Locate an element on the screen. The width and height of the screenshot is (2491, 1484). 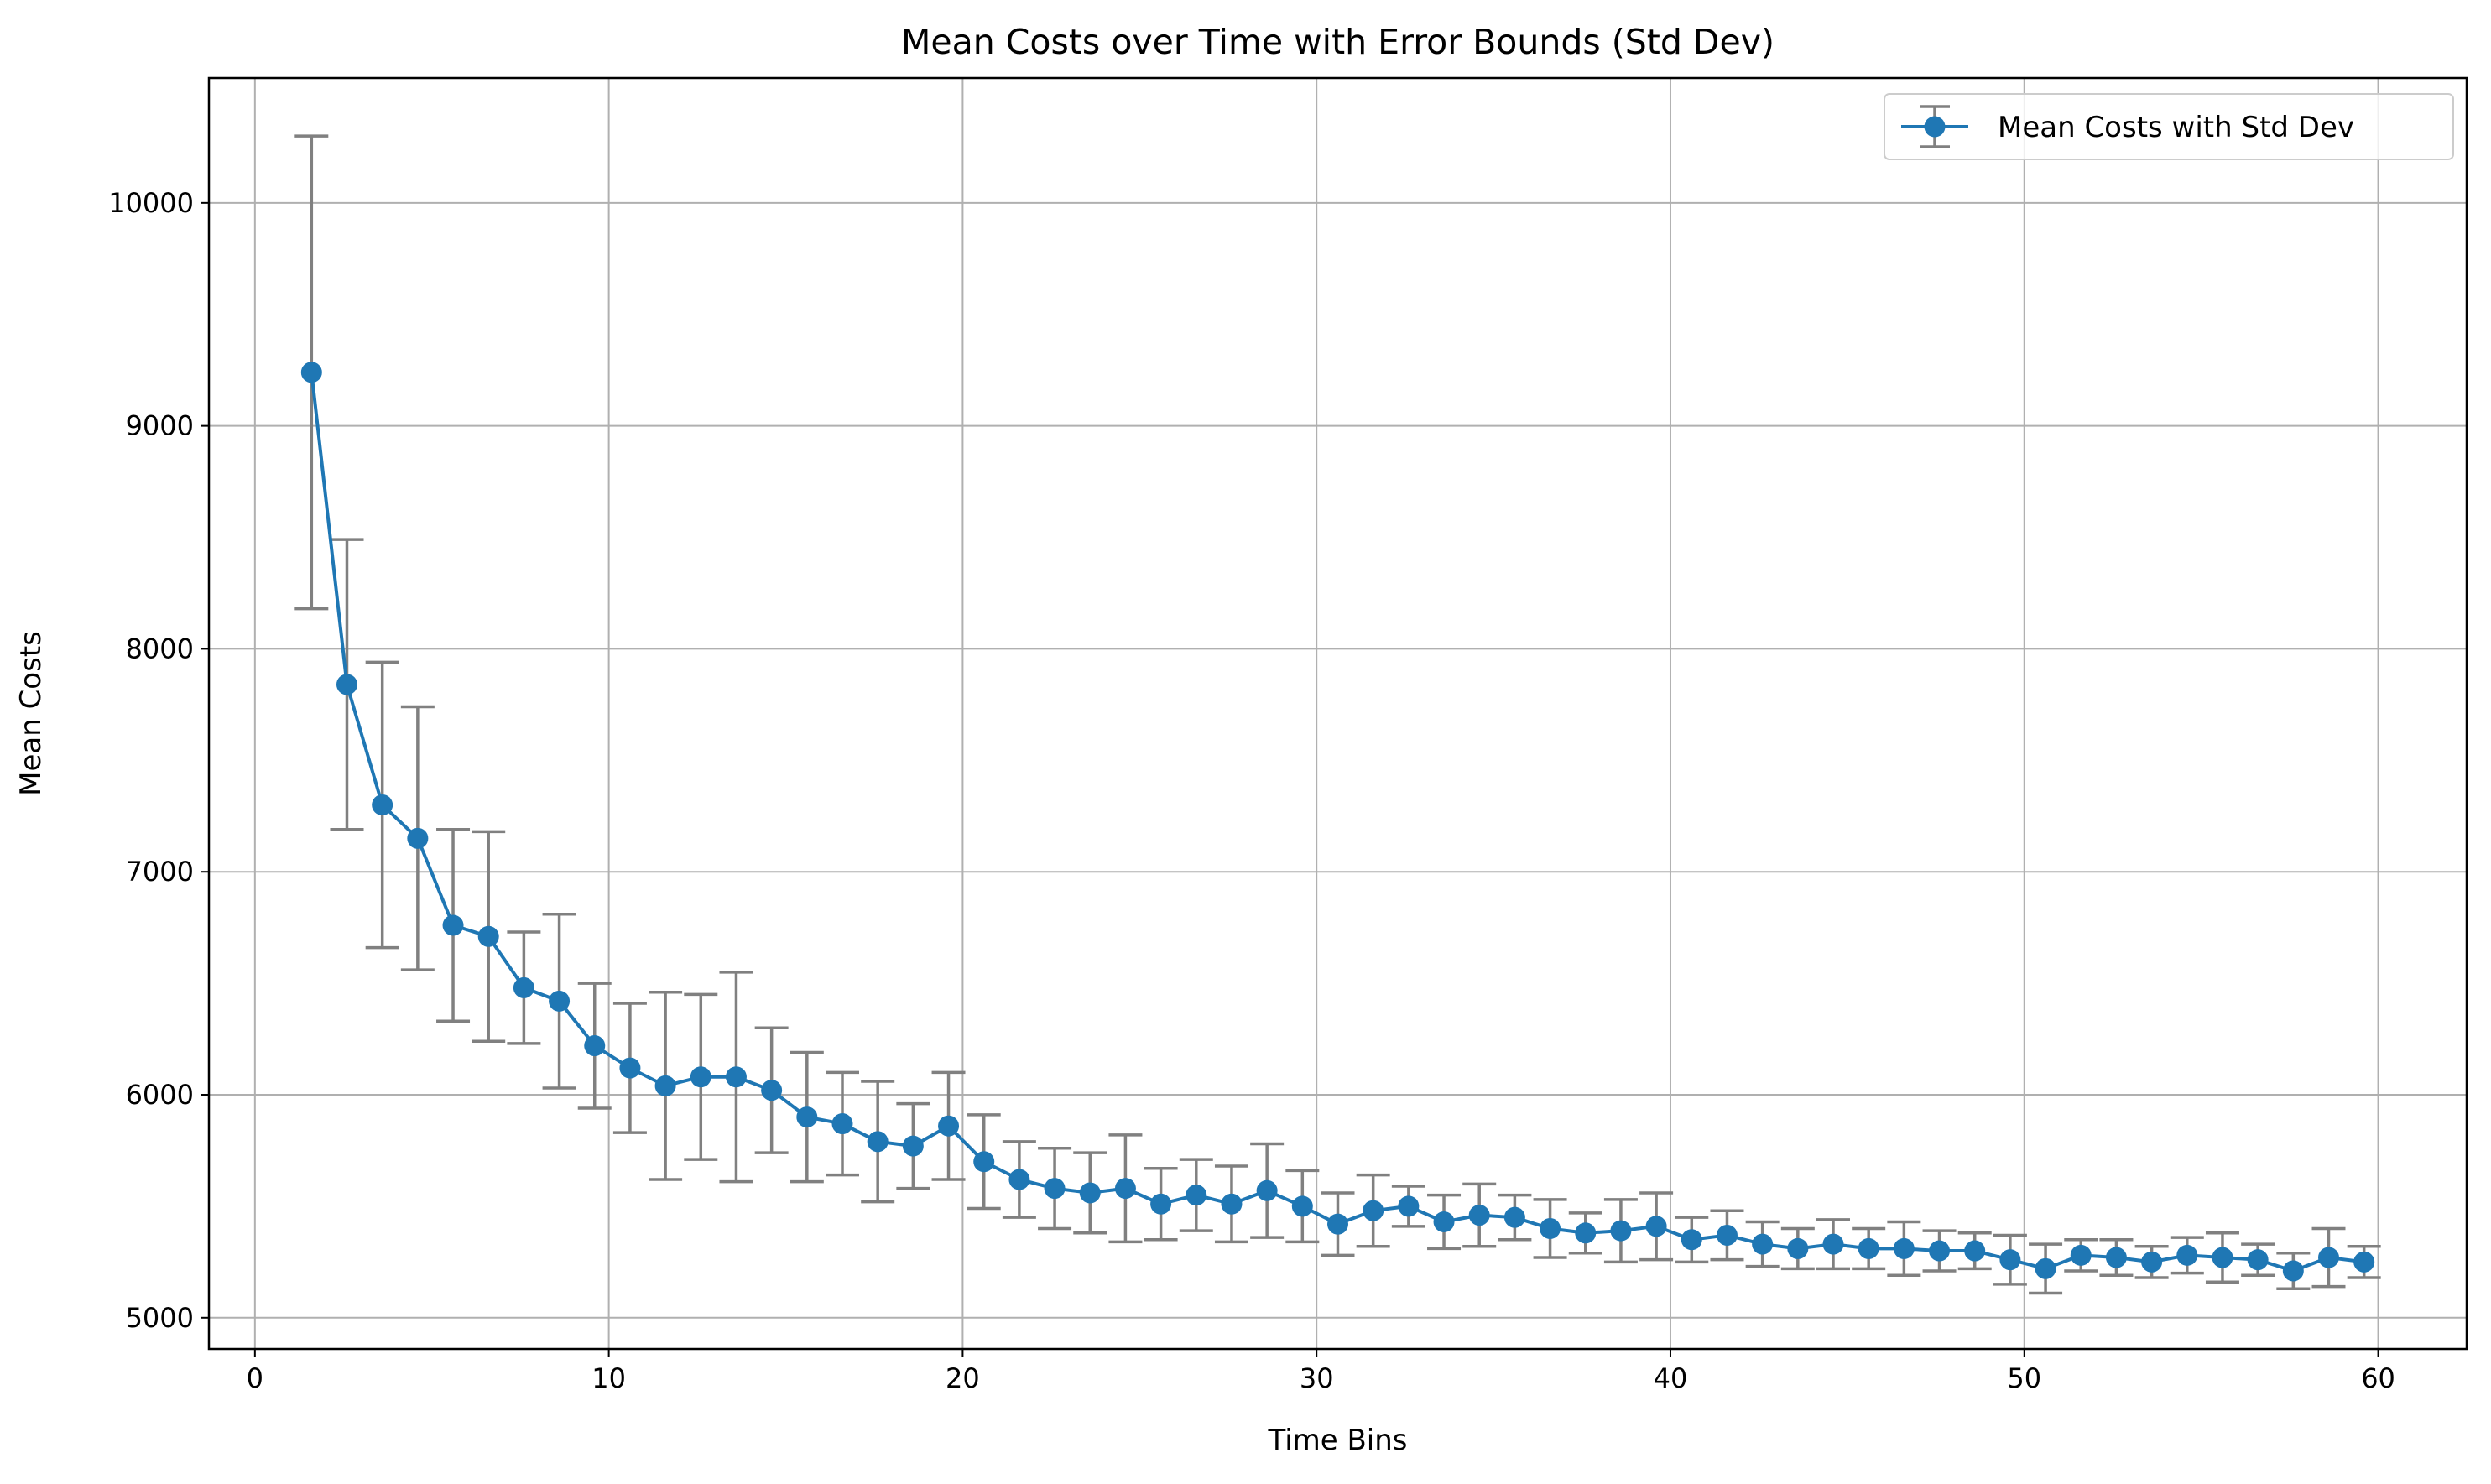
legend: Mean Costs with Std Dev is located at coordinates (2169, 126).